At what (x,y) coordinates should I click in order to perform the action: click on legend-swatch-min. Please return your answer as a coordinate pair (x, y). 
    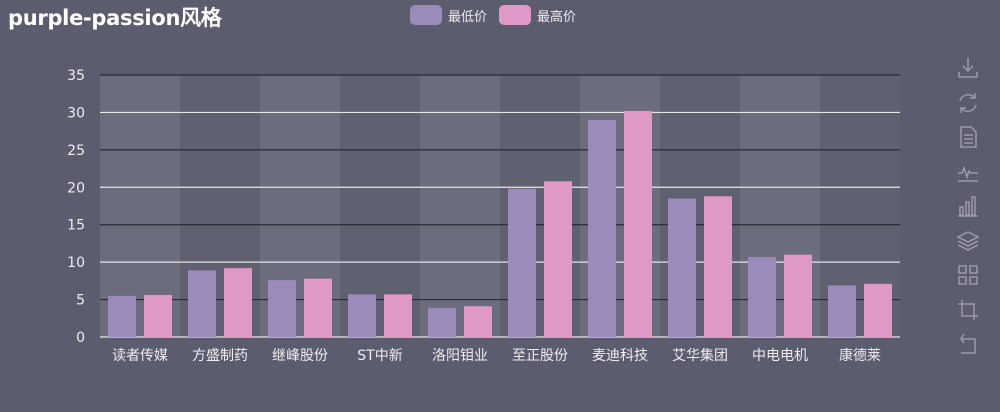
    Looking at the image, I should click on (426, 15).